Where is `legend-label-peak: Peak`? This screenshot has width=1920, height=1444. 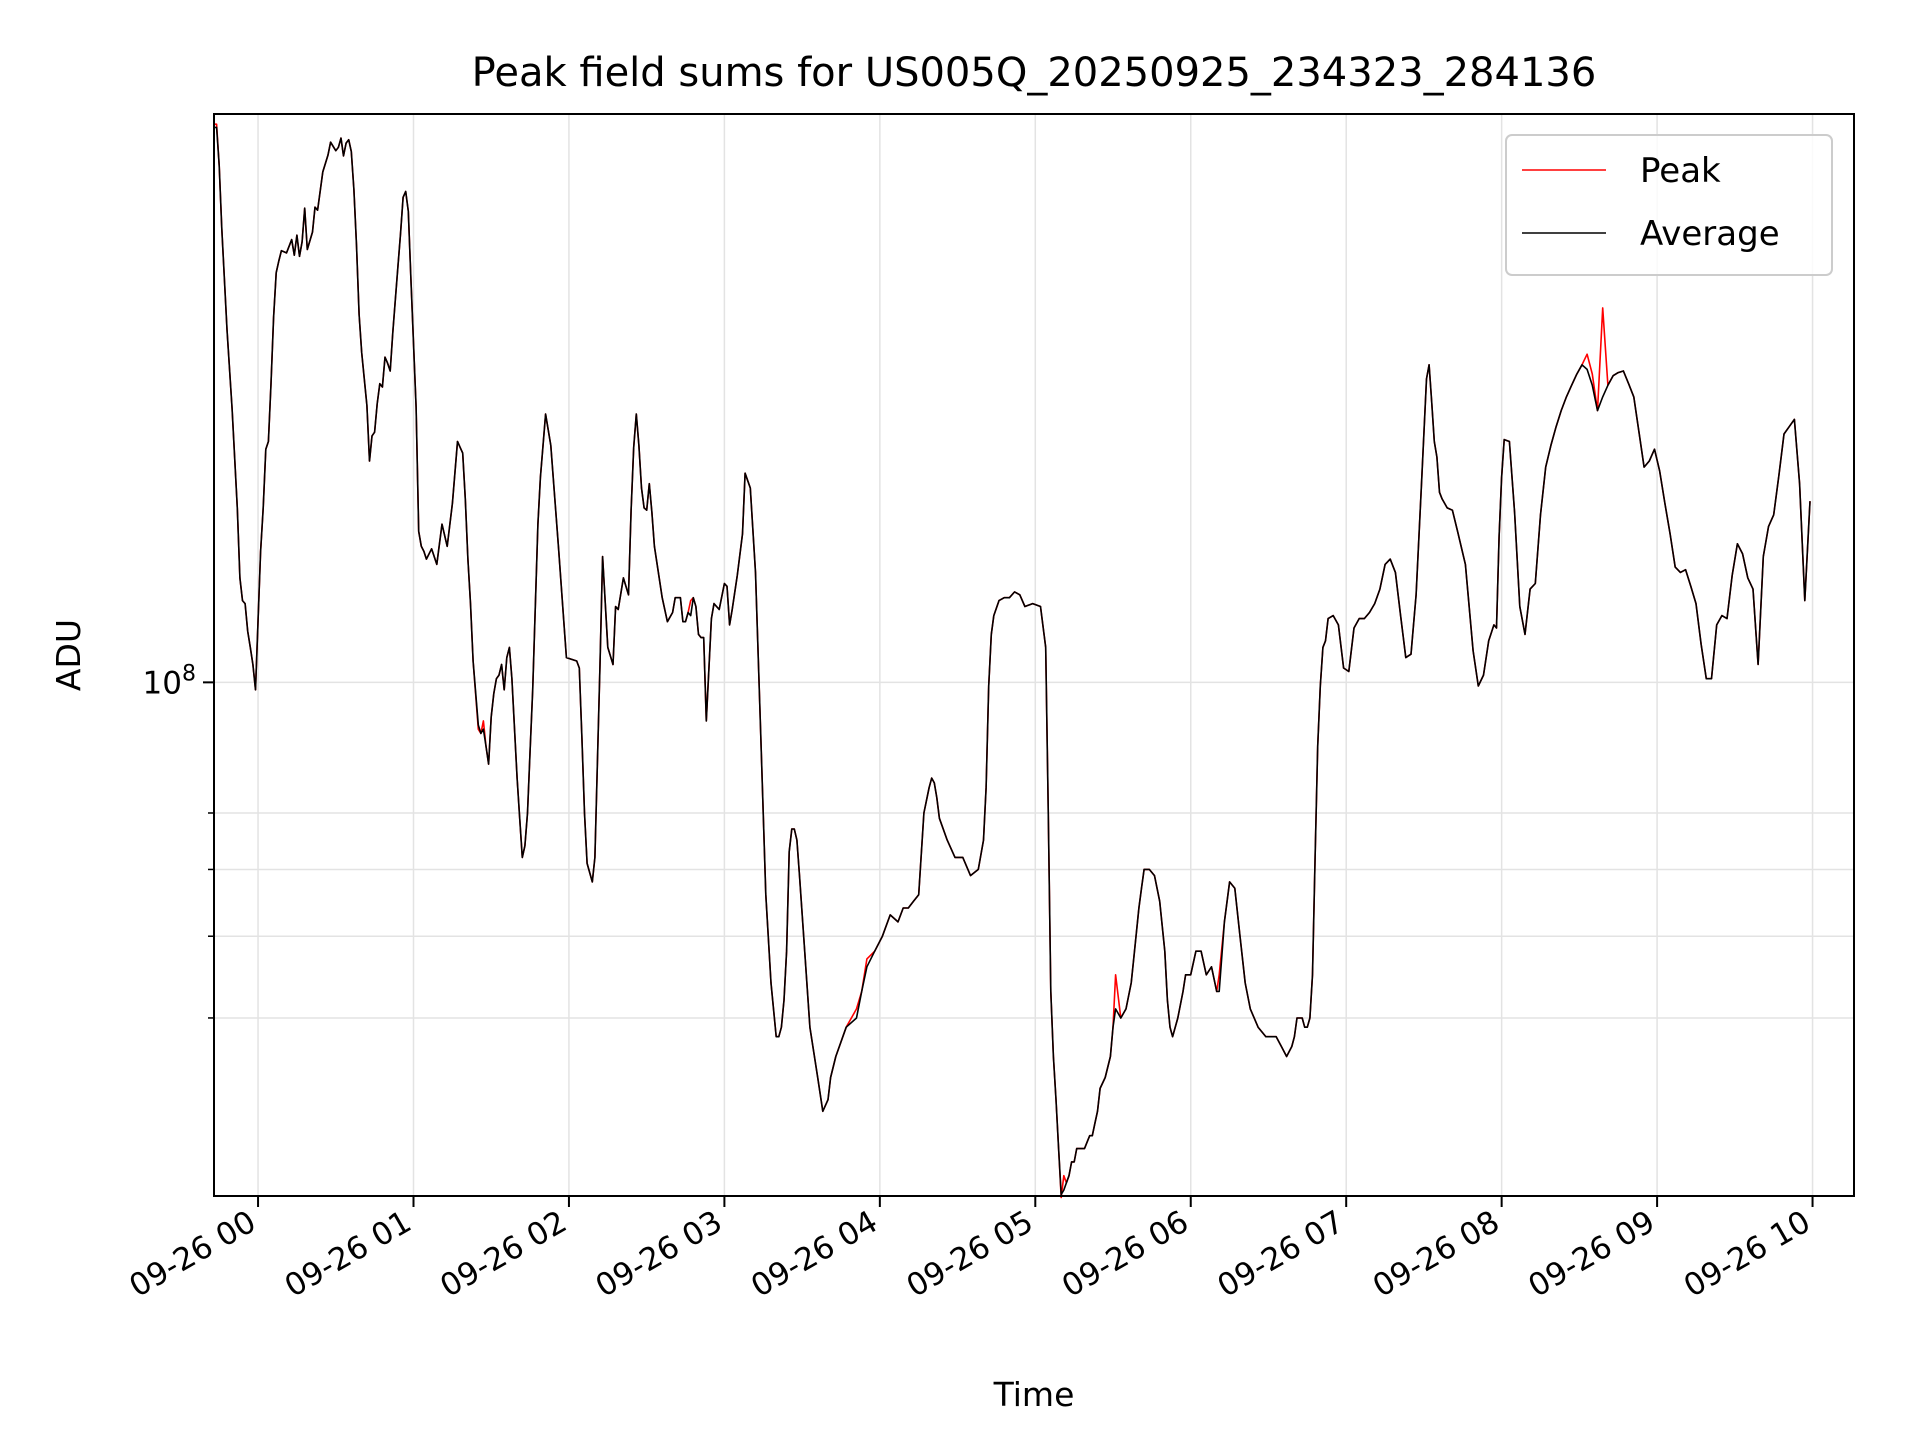
legend-label-peak: Peak is located at coordinates (1680, 171).